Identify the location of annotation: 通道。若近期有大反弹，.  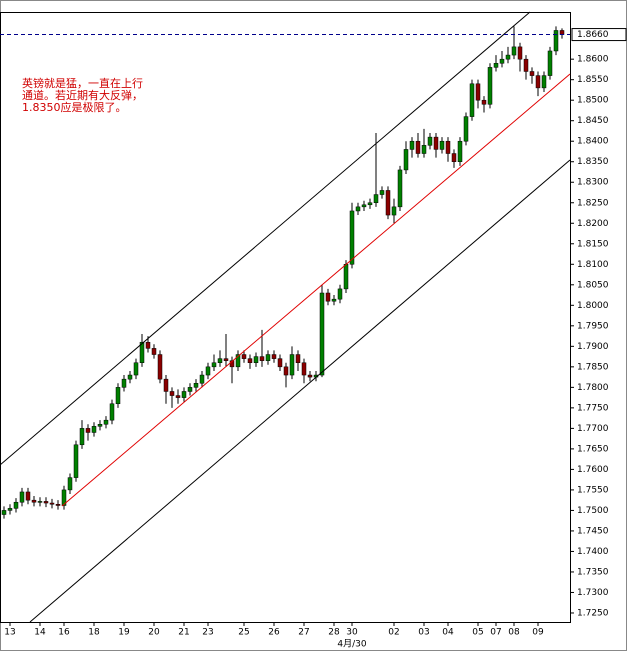
(82, 95).